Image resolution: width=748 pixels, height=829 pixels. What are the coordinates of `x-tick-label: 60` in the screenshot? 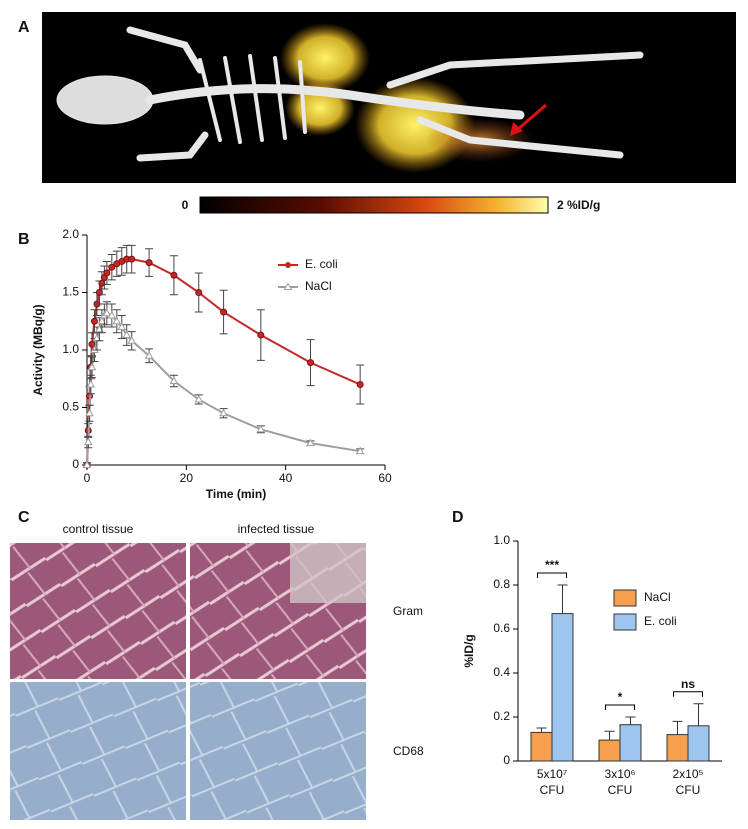 It's located at (385, 478).